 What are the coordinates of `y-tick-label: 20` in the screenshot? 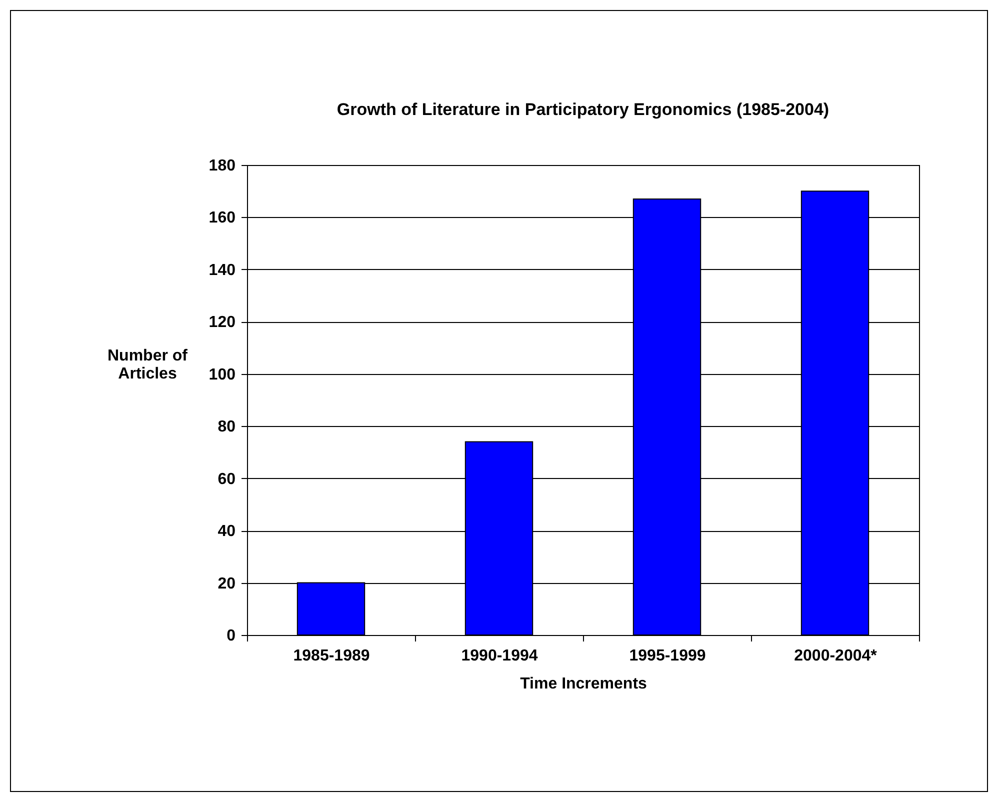 It's located at (227, 583).